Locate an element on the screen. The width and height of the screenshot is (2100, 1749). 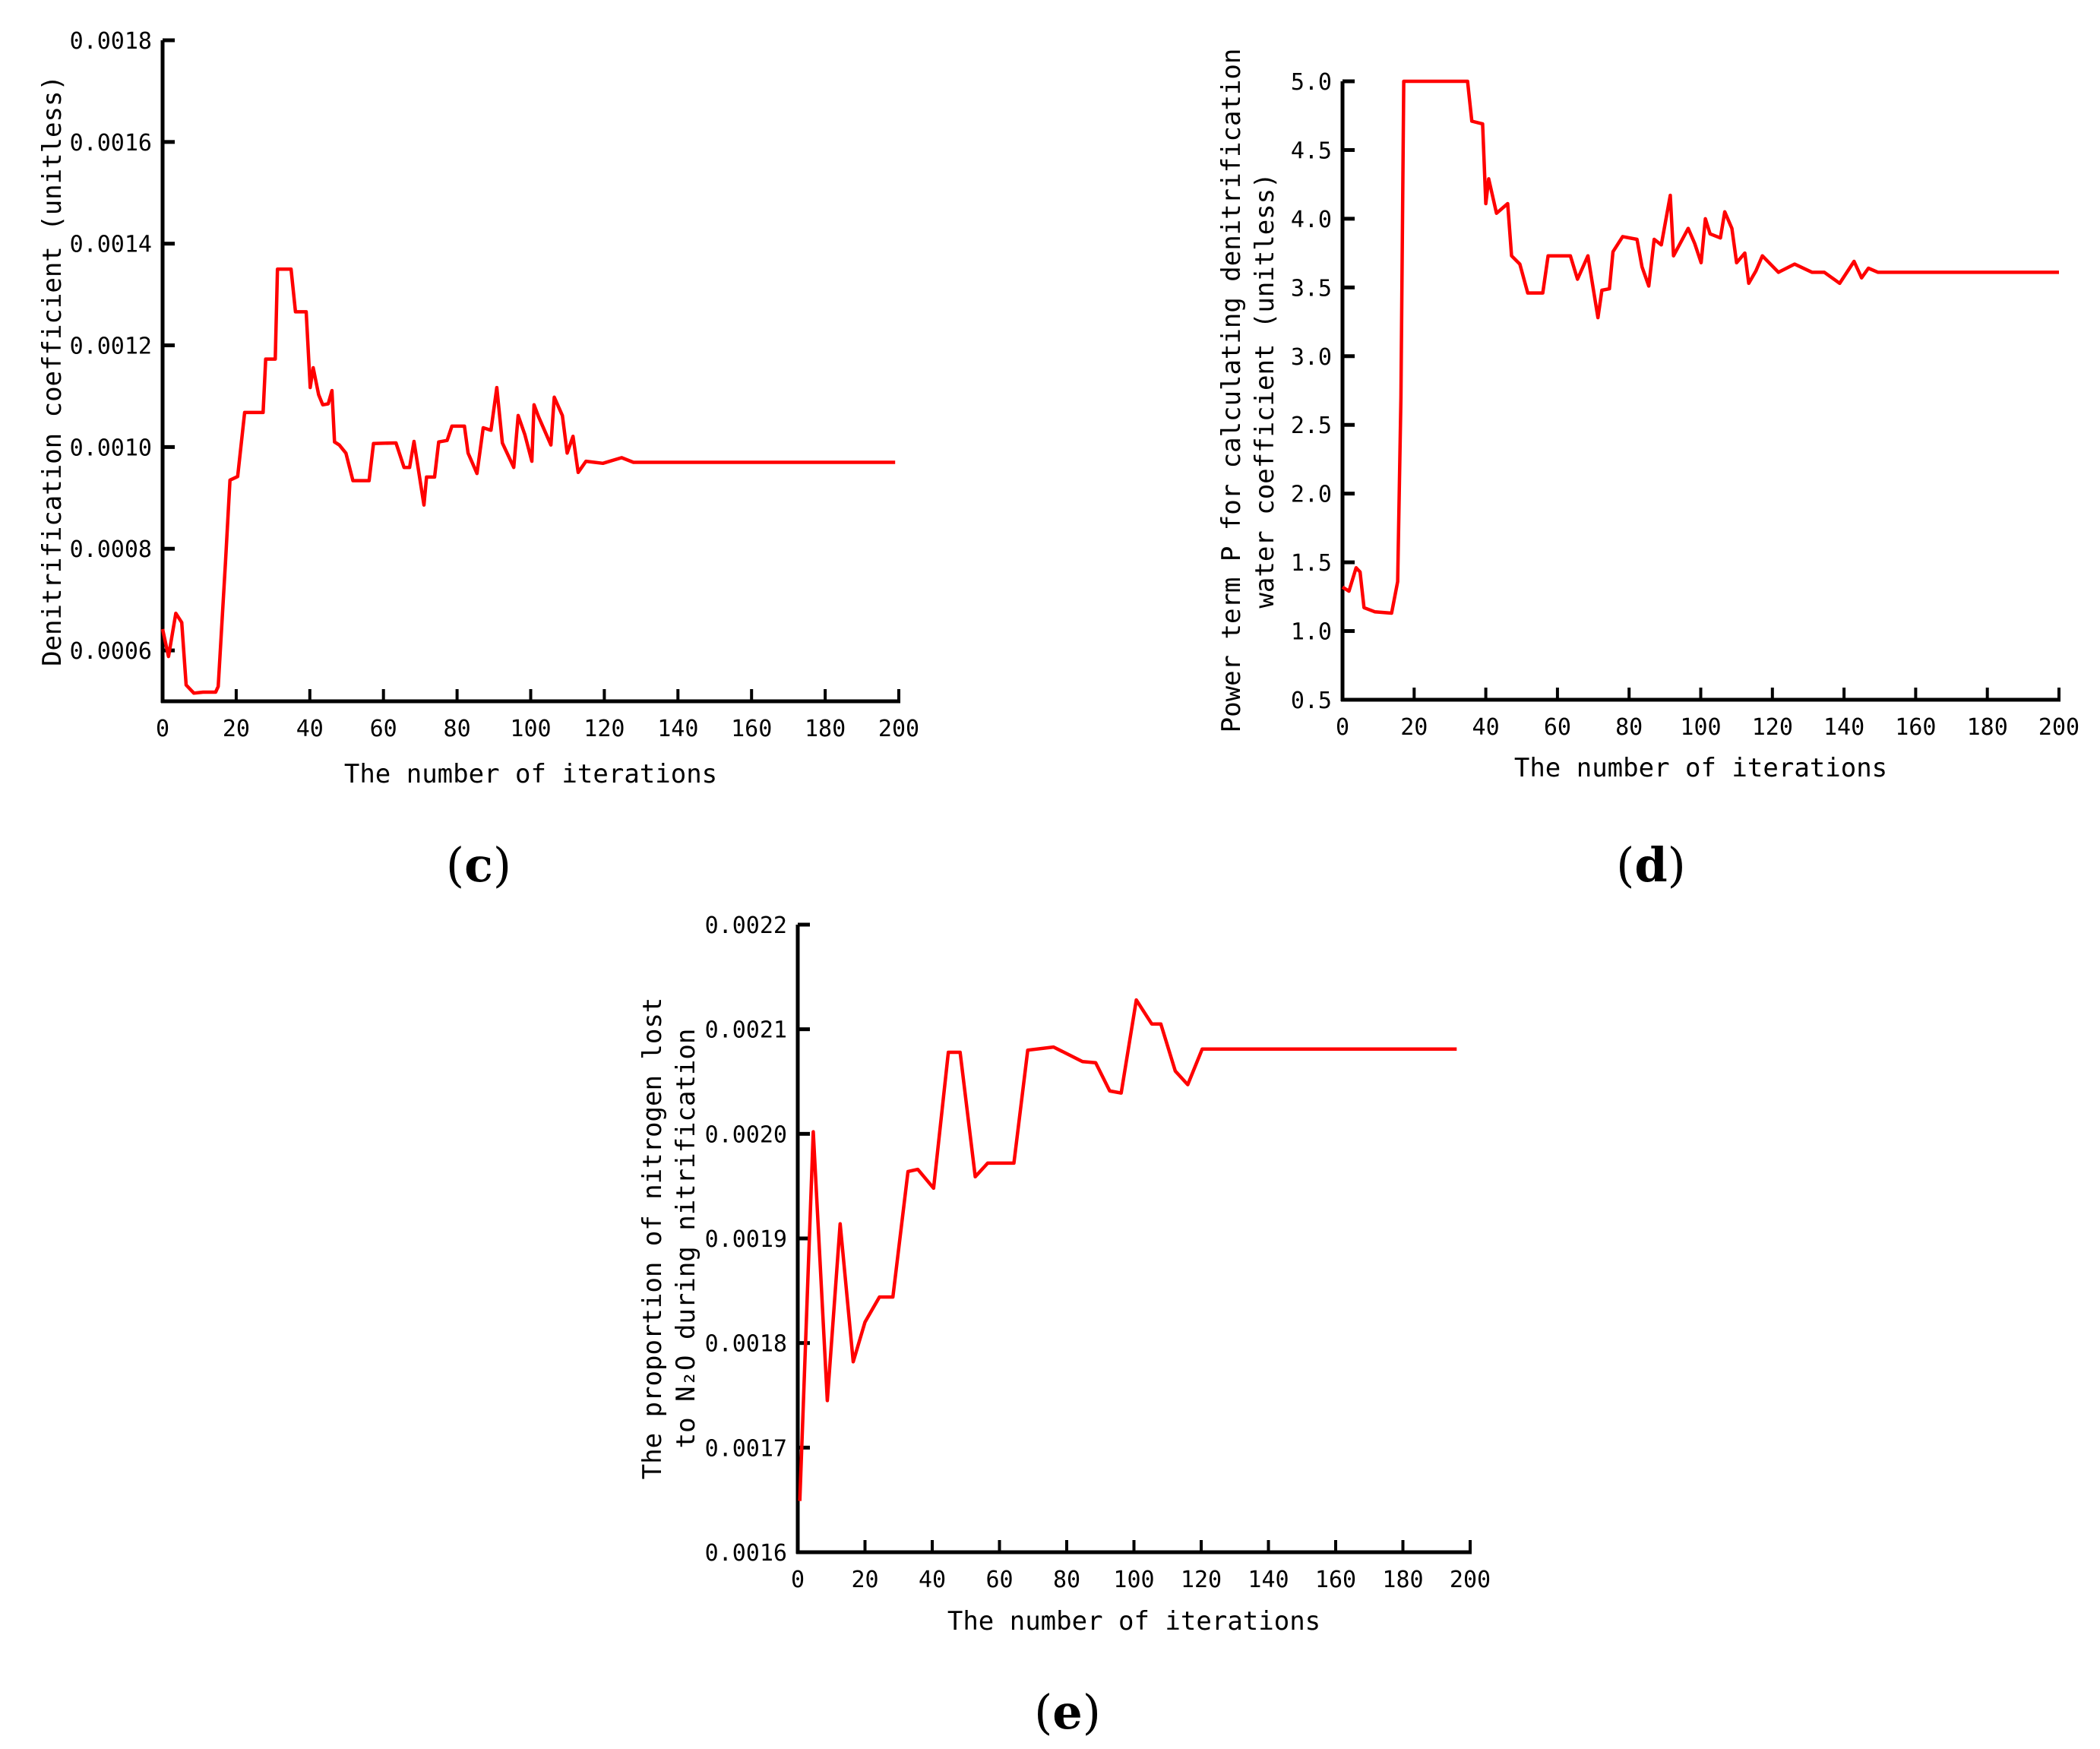
y-axis-title: Denitrification coefficient (unitless) is located at coordinates (52, 371).